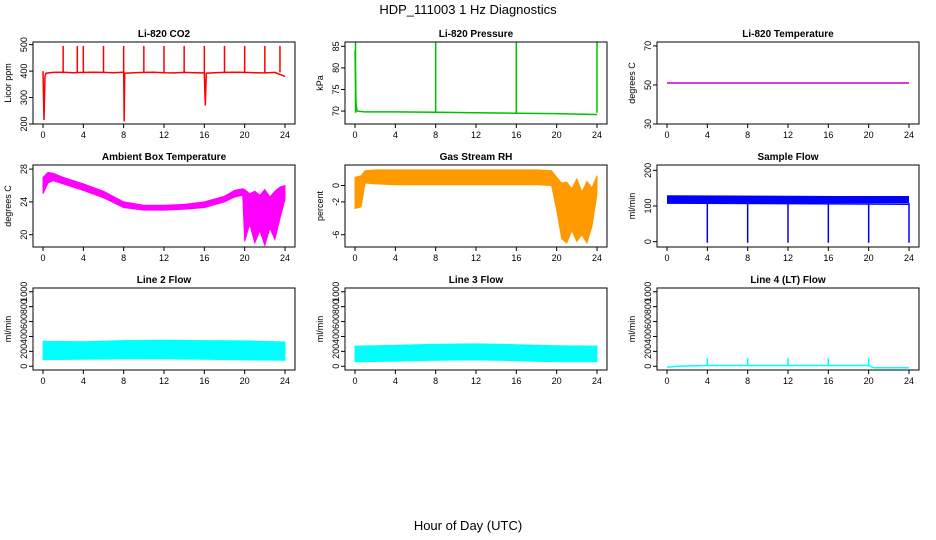  Describe the element at coordinates (24, 71) in the screenshot. I see `y-tick-label: 400` at that location.